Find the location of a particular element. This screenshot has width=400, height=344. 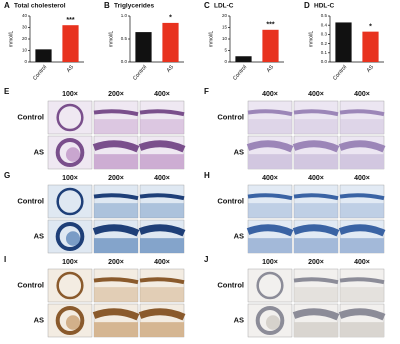

y-tick-label: 40 is located at coordinates (25, 15).